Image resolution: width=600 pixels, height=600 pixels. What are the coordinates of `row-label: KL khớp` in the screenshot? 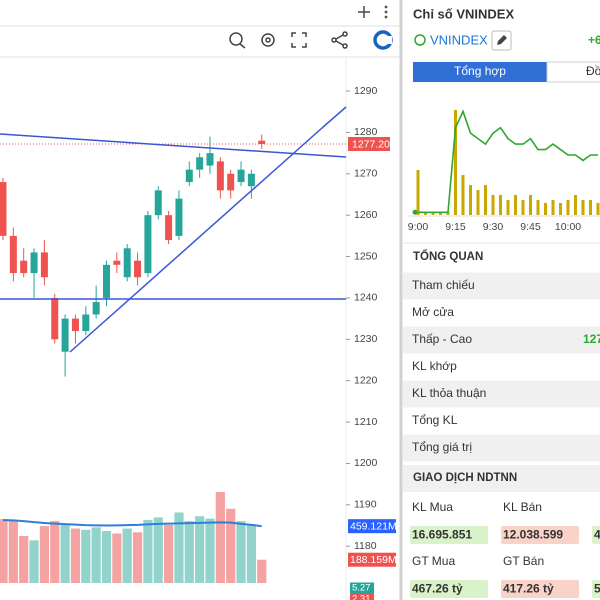 It's located at (434, 366).